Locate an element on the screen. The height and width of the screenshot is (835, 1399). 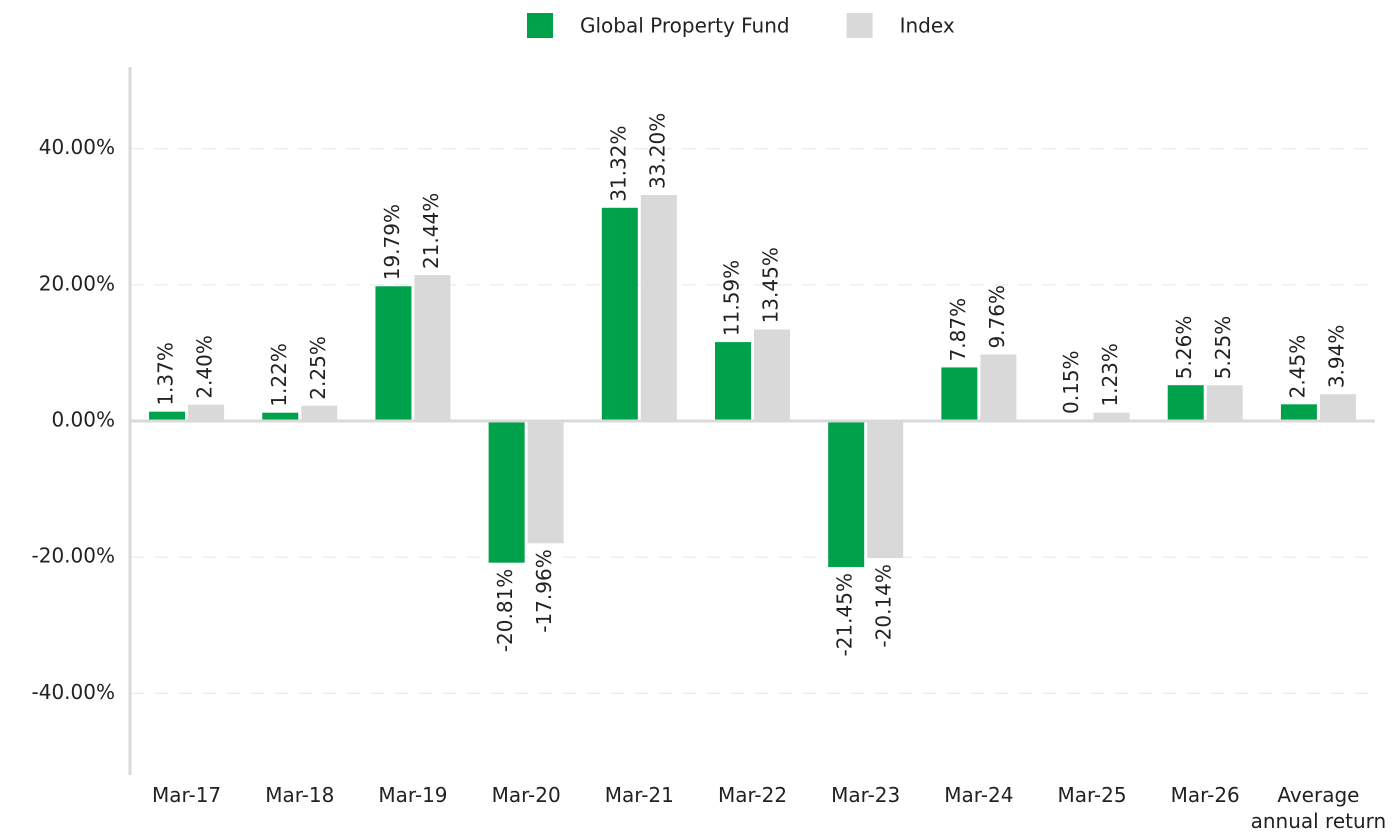
data-label: 11.59% is located at coordinates (732, 298).